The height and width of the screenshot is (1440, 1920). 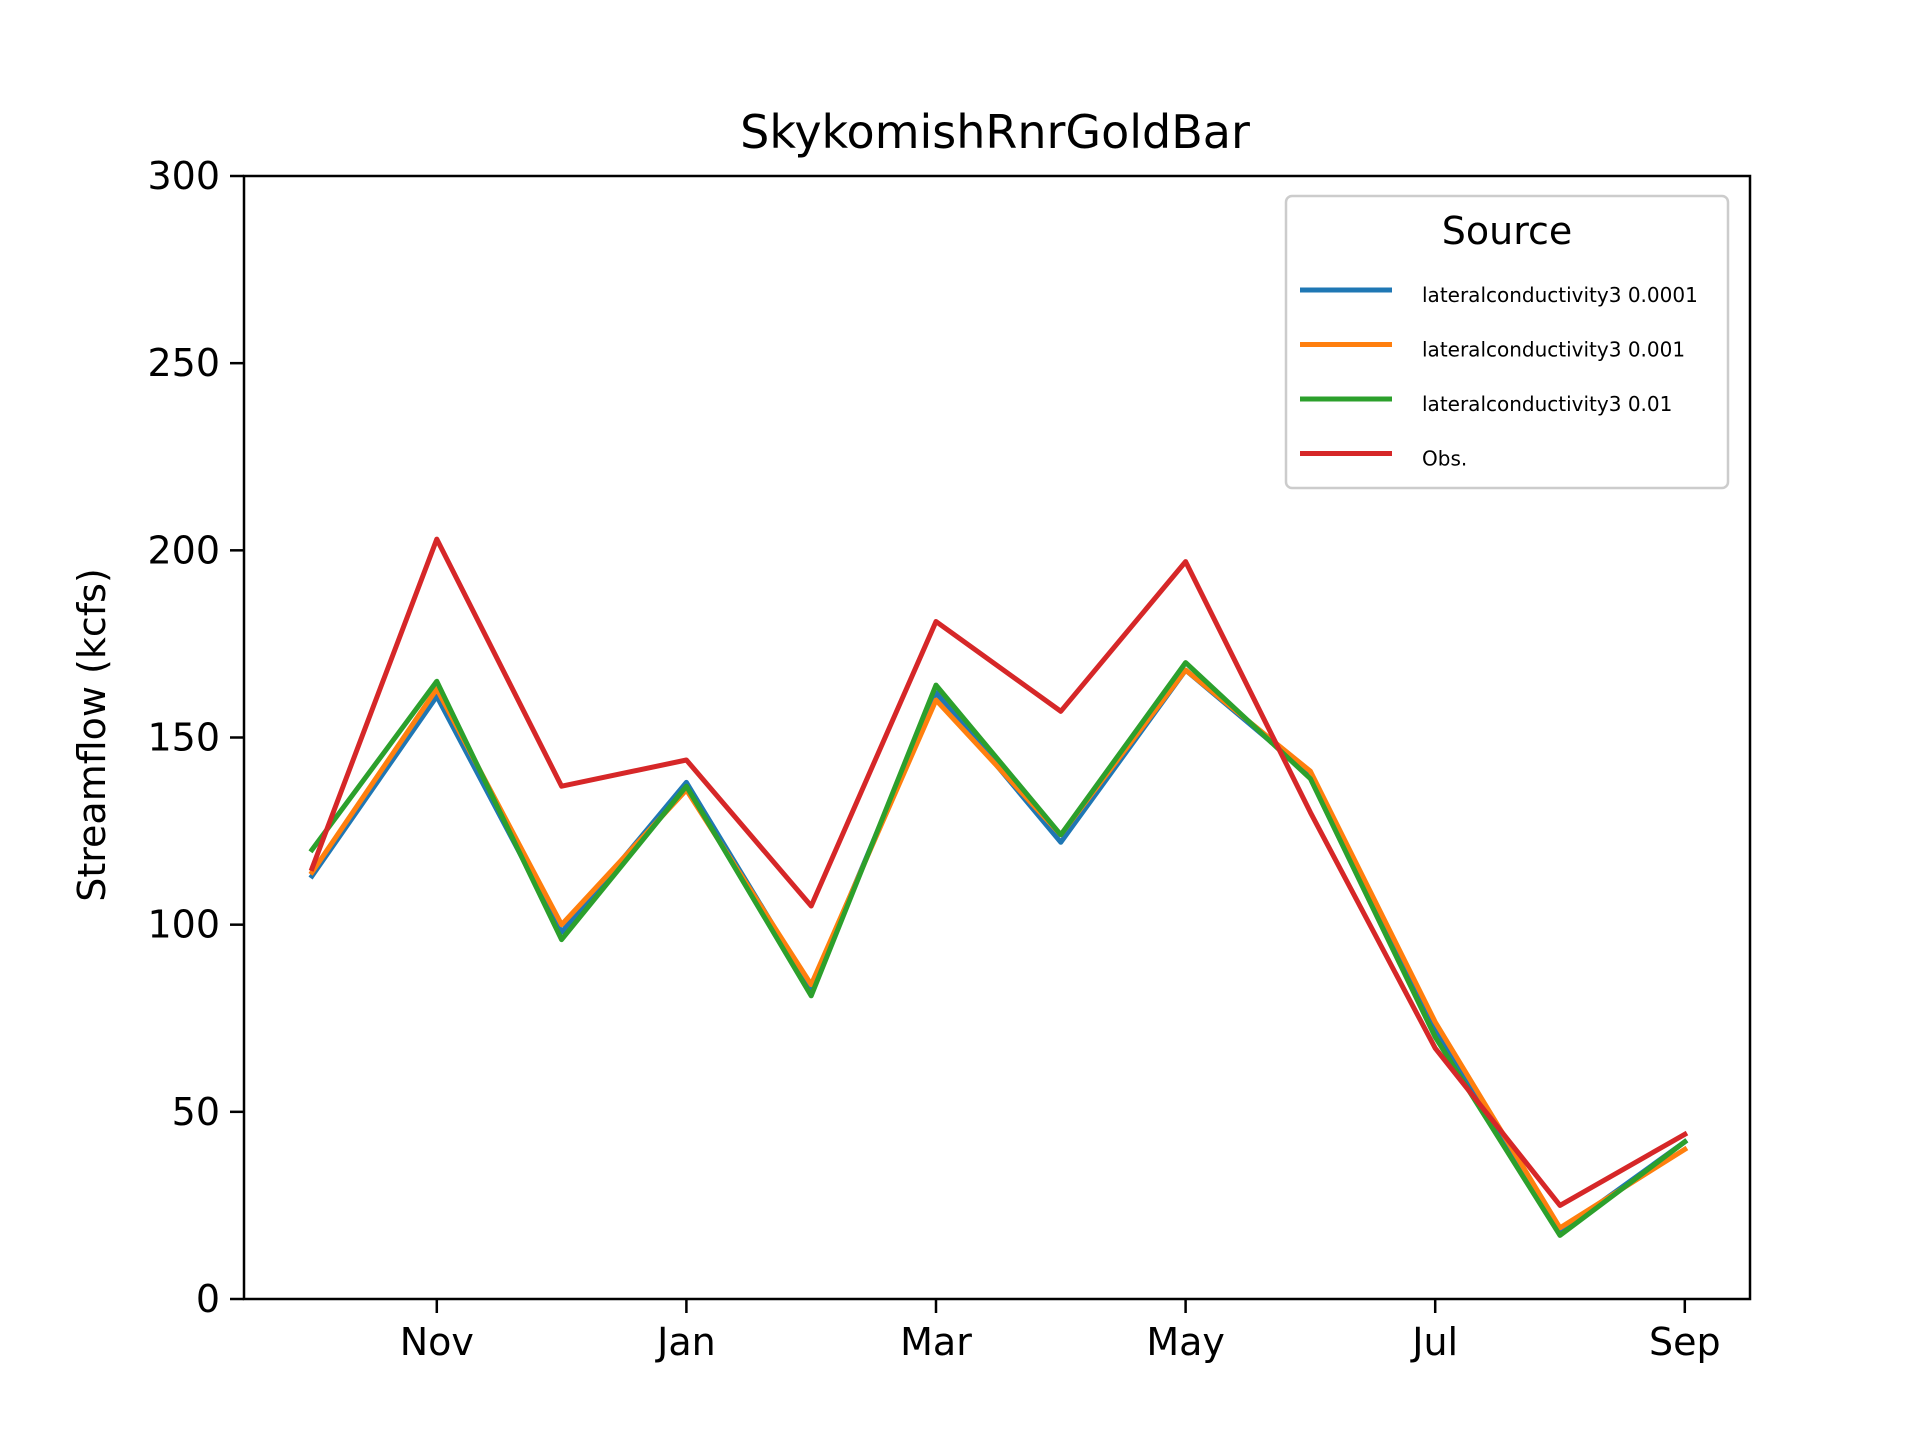 What do you see at coordinates (92, 735) in the screenshot?
I see `y-axis-label: Streamflow (kcfs)` at bounding box center [92, 735].